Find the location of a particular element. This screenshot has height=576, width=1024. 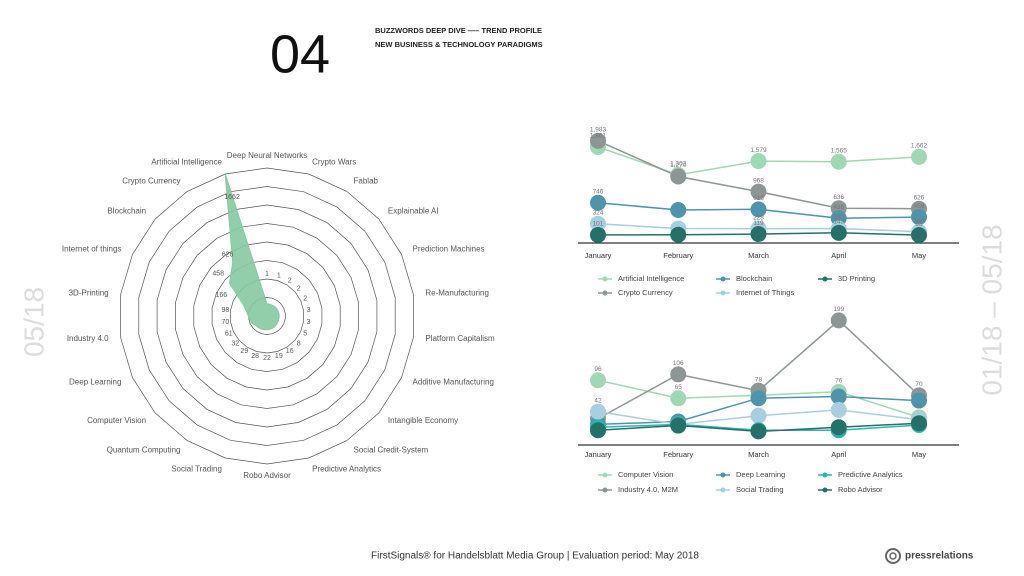

radar-axis-label: Social Trading is located at coordinates (196, 469).